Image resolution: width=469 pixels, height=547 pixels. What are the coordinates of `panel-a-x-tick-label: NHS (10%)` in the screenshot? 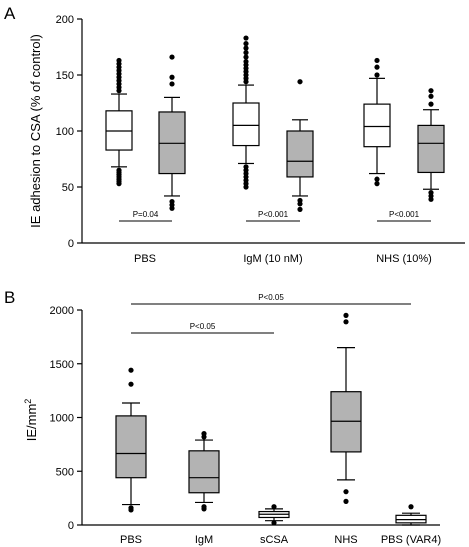 It's located at (404, 259).